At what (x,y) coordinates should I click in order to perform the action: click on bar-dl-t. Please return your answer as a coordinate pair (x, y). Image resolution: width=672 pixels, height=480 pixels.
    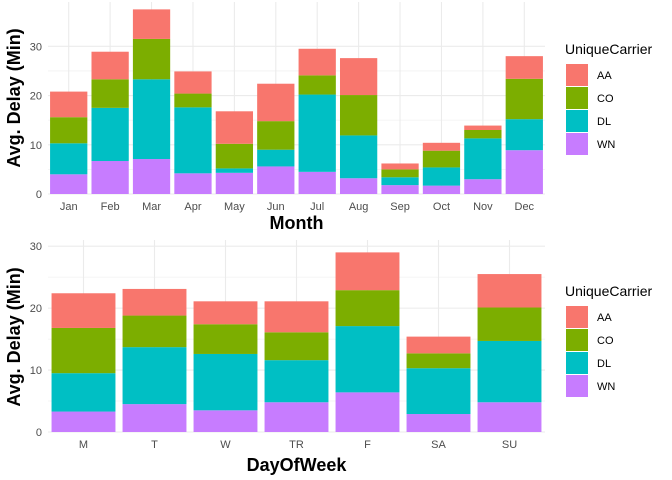
    Looking at the image, I should click on (154, 376).